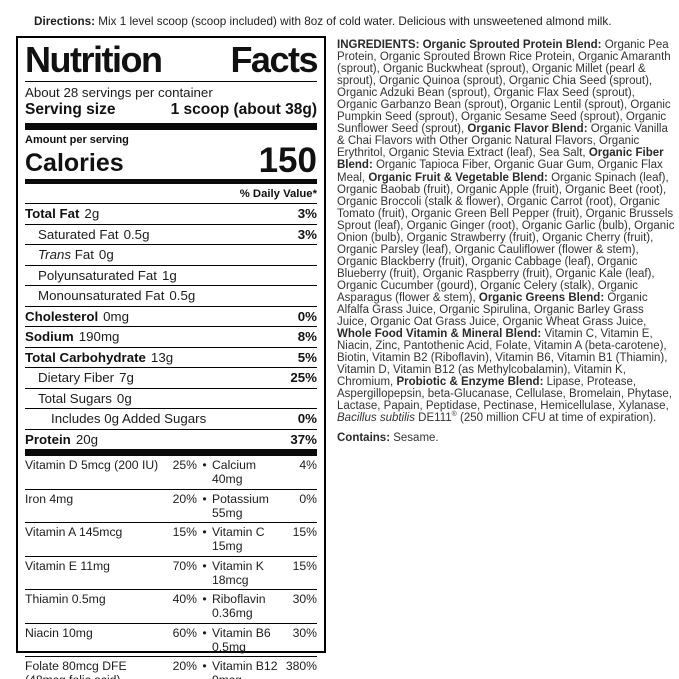 This screenshot has width=679, height=679. What do you see at coordinates (307, 214) in the screenshot?
I see `nutrient-daily-value: 3%` at bounding box center [307, 214].